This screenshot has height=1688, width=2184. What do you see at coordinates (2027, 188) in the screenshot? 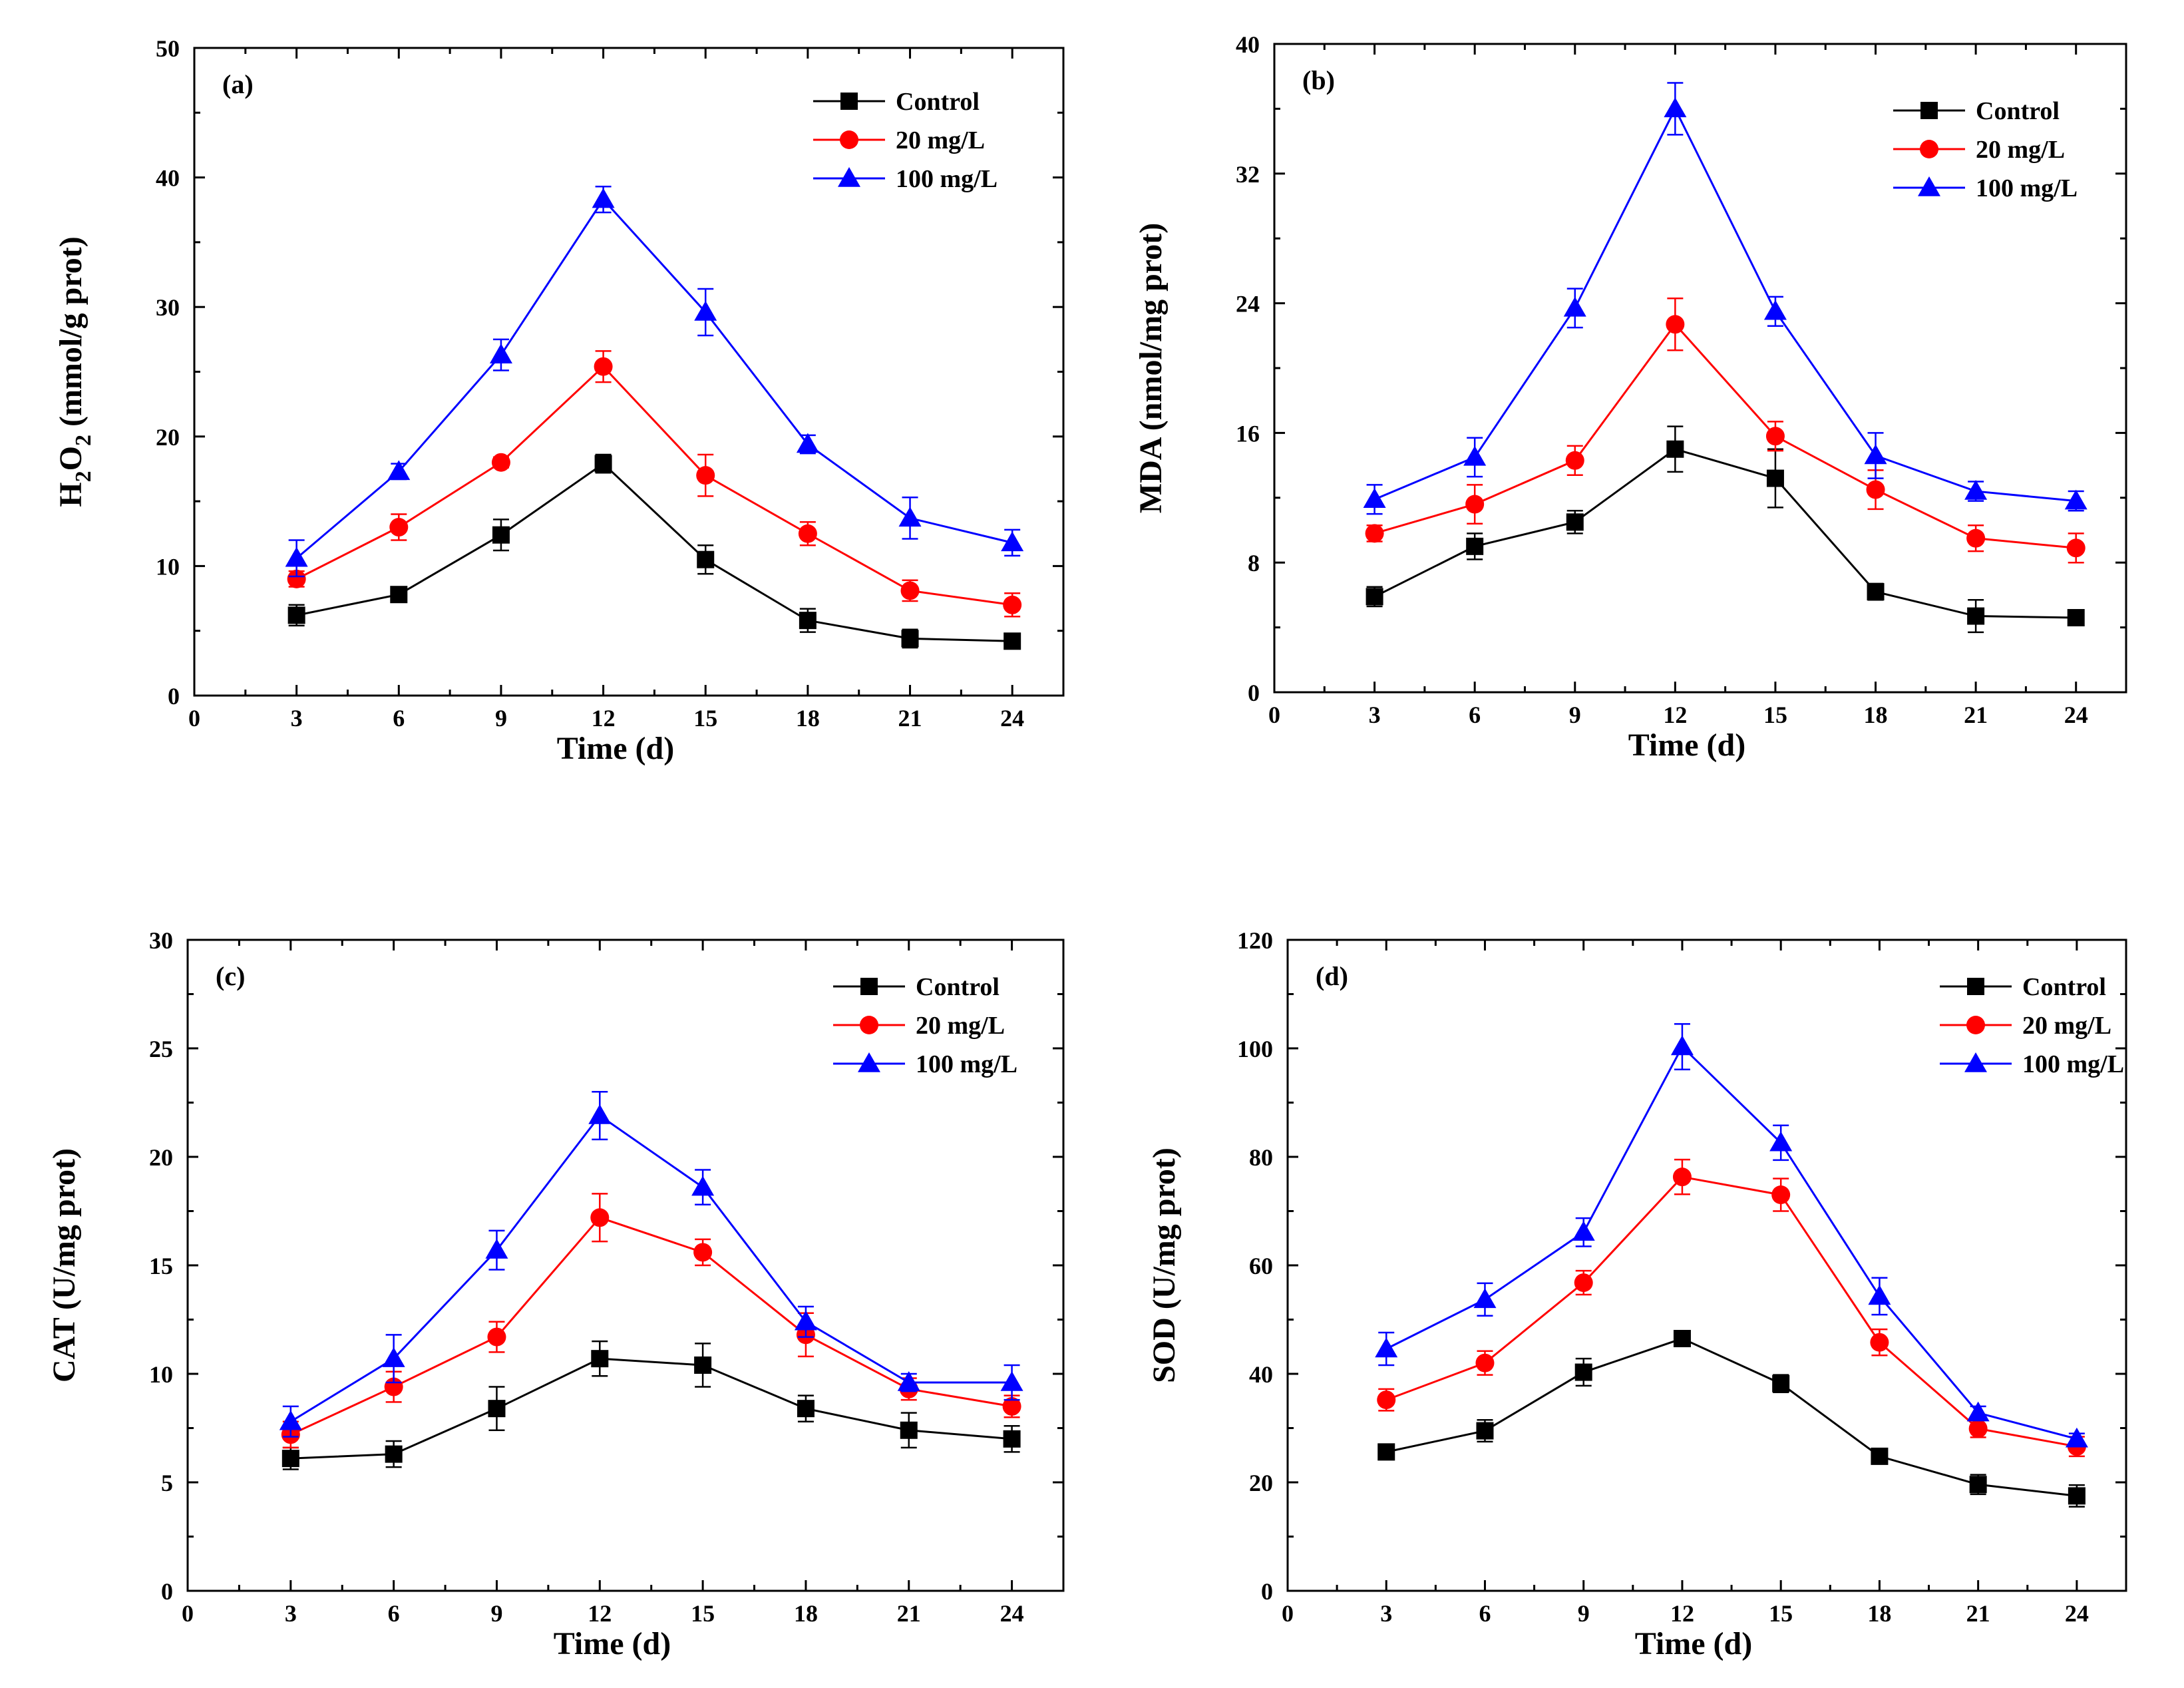
I see `legend-label: 100 mg/L` at bounding box center [2027, 188].